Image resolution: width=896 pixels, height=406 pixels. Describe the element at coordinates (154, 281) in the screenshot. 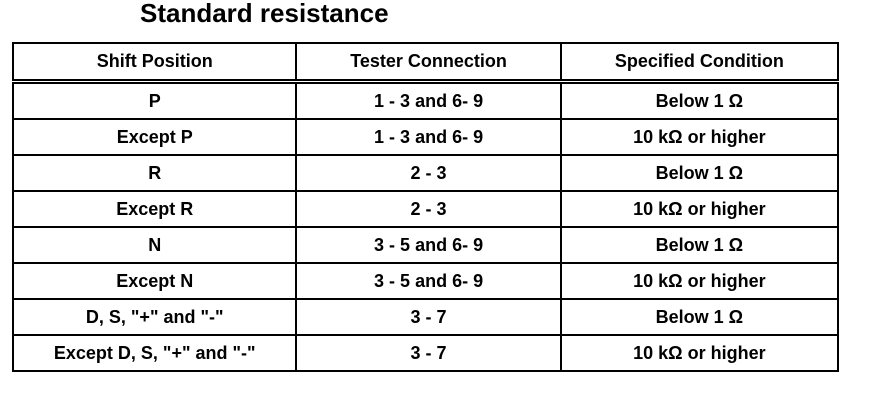

I see `shift-position-cell: Except N` at that location.